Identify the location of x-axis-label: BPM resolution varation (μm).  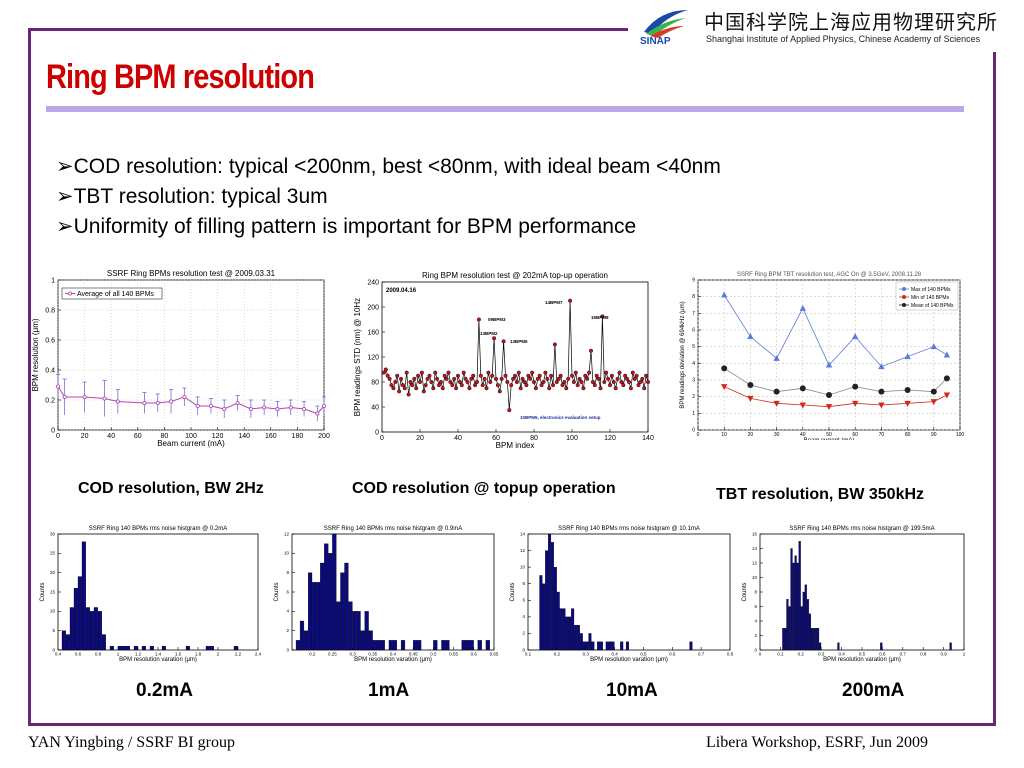
(393, 660).